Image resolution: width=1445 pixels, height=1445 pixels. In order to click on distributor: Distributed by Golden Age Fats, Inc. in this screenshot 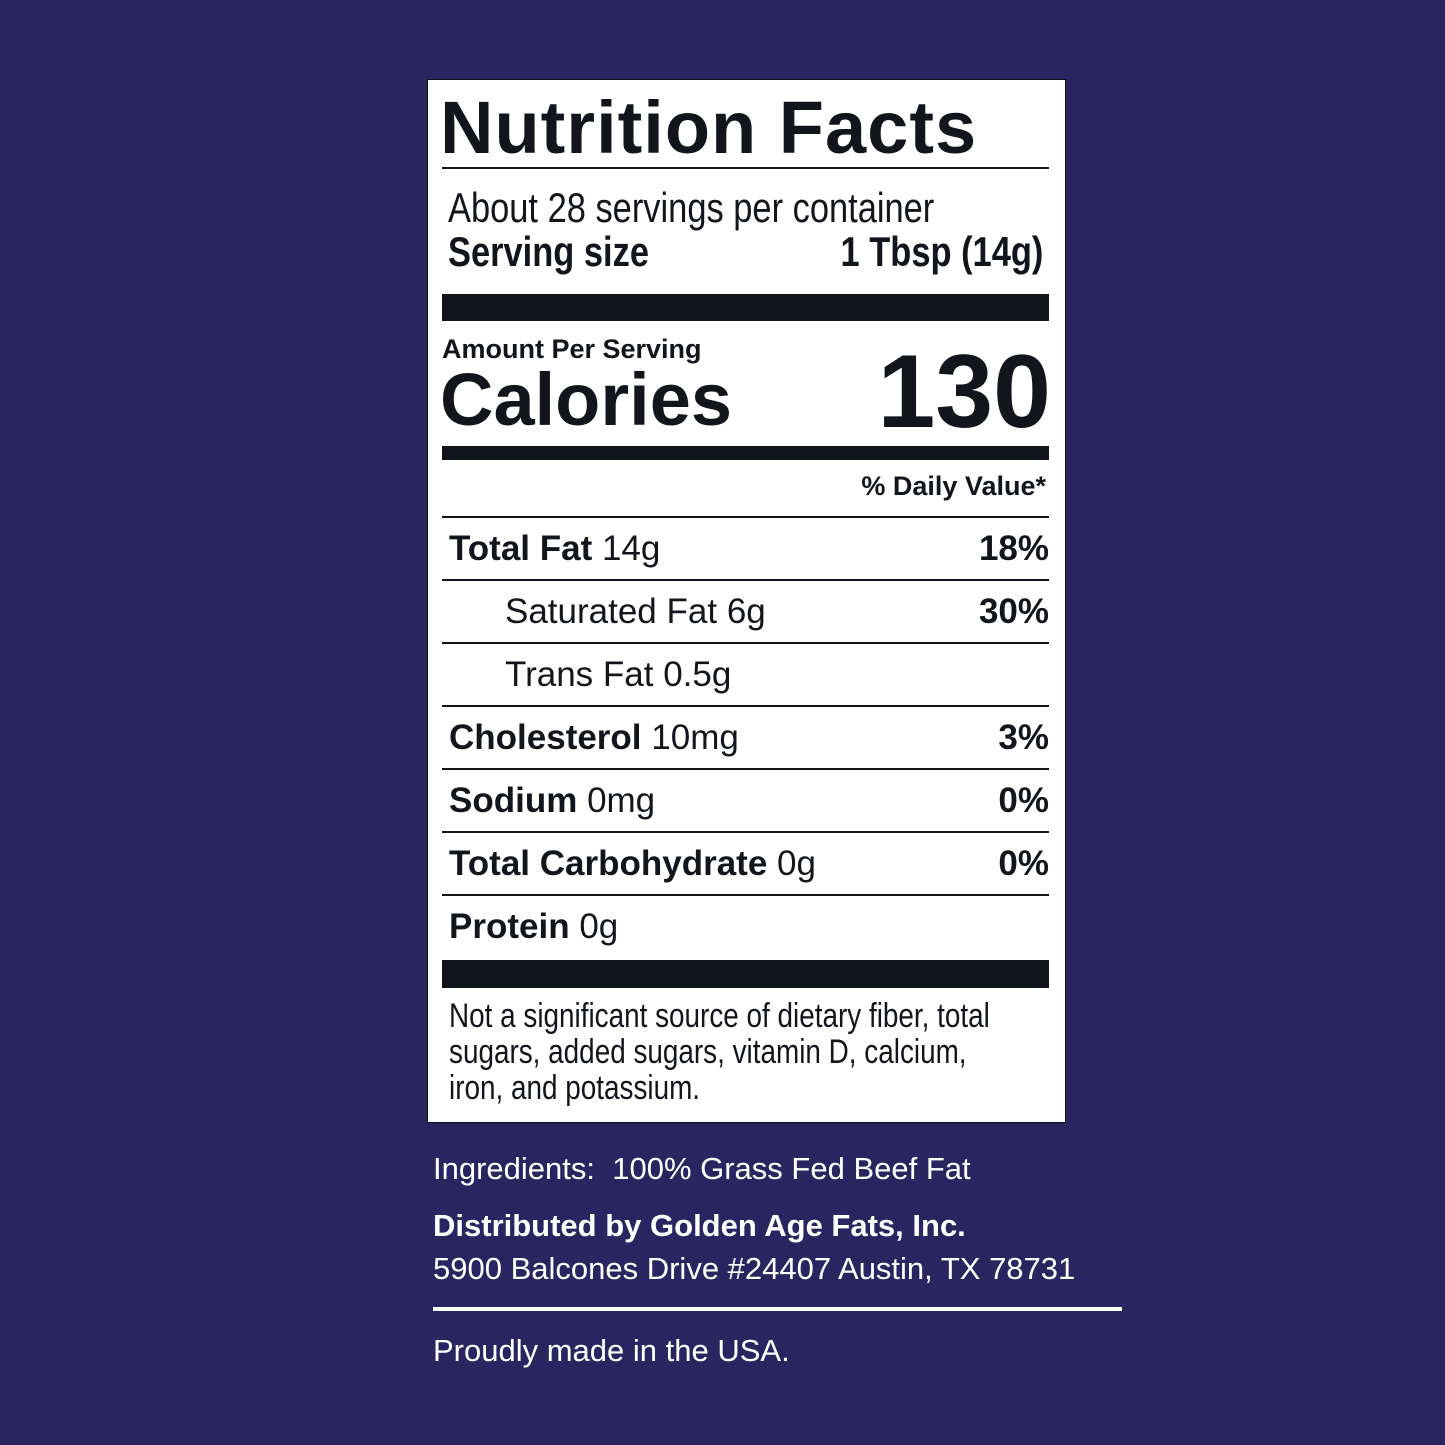, I will do `click(699, 1225)`.